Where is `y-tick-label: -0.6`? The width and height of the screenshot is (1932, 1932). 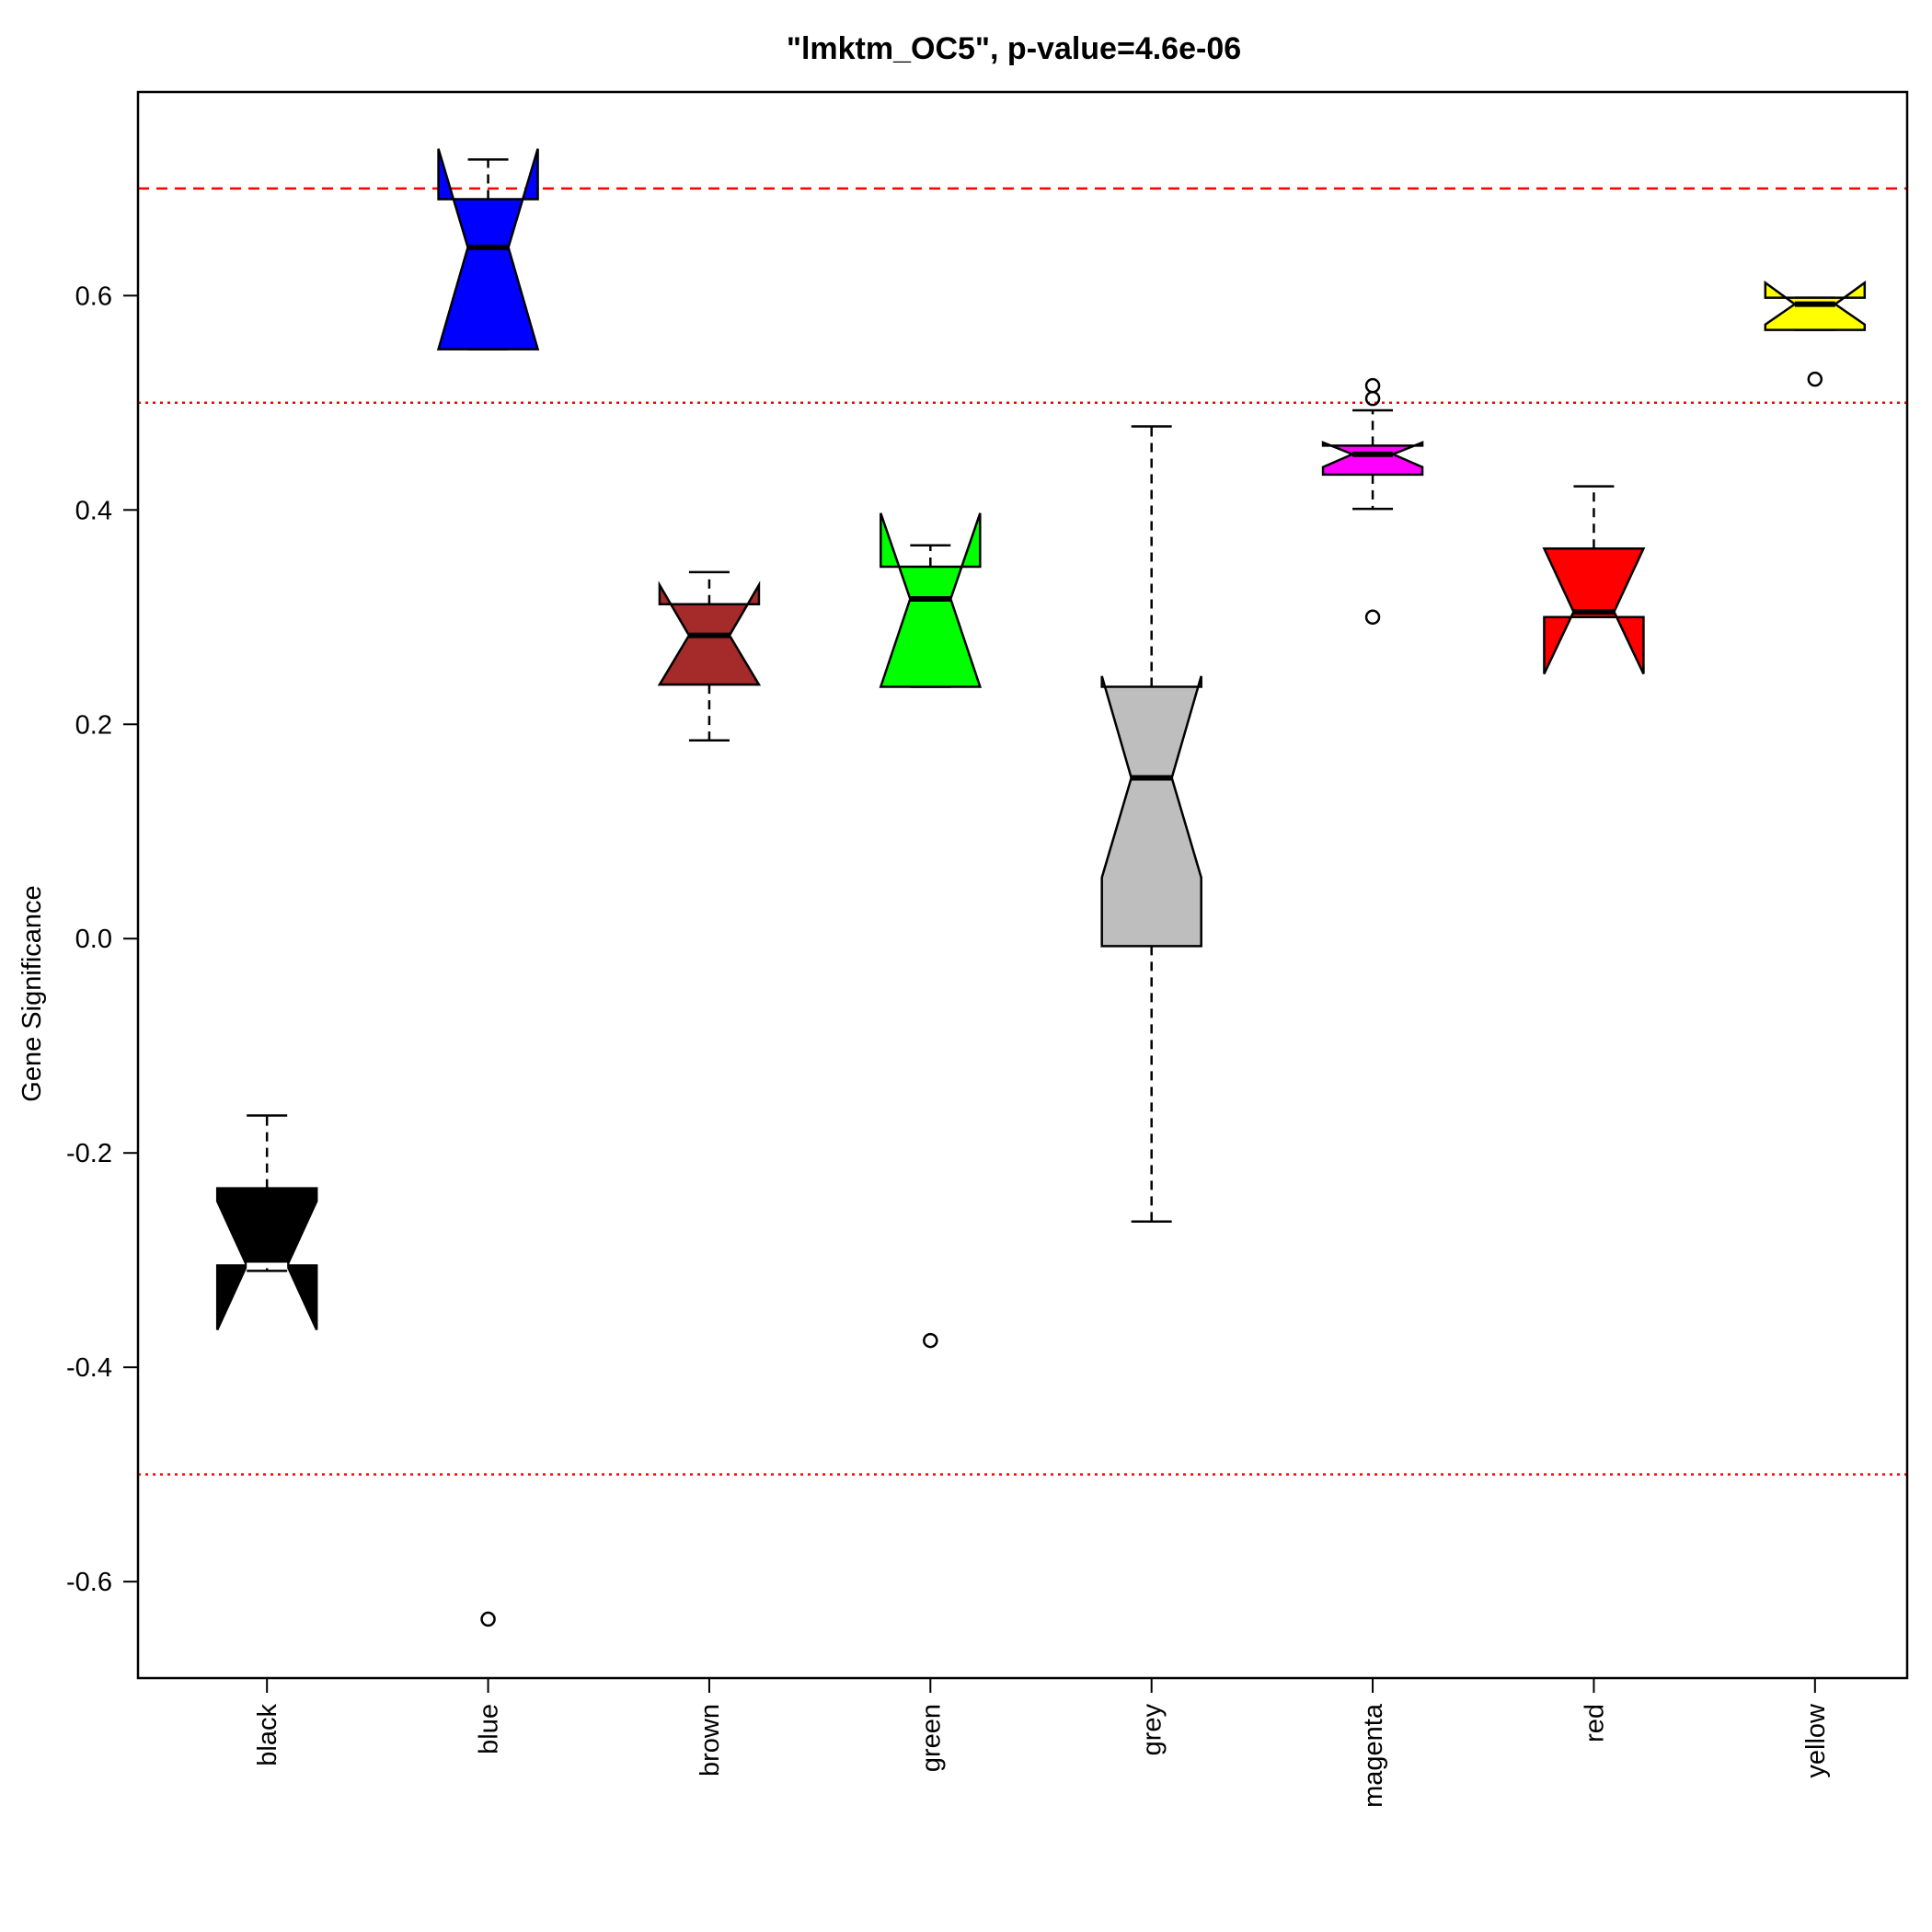
y-tick-label: -0.6 is located at coordinates (89, 1582).